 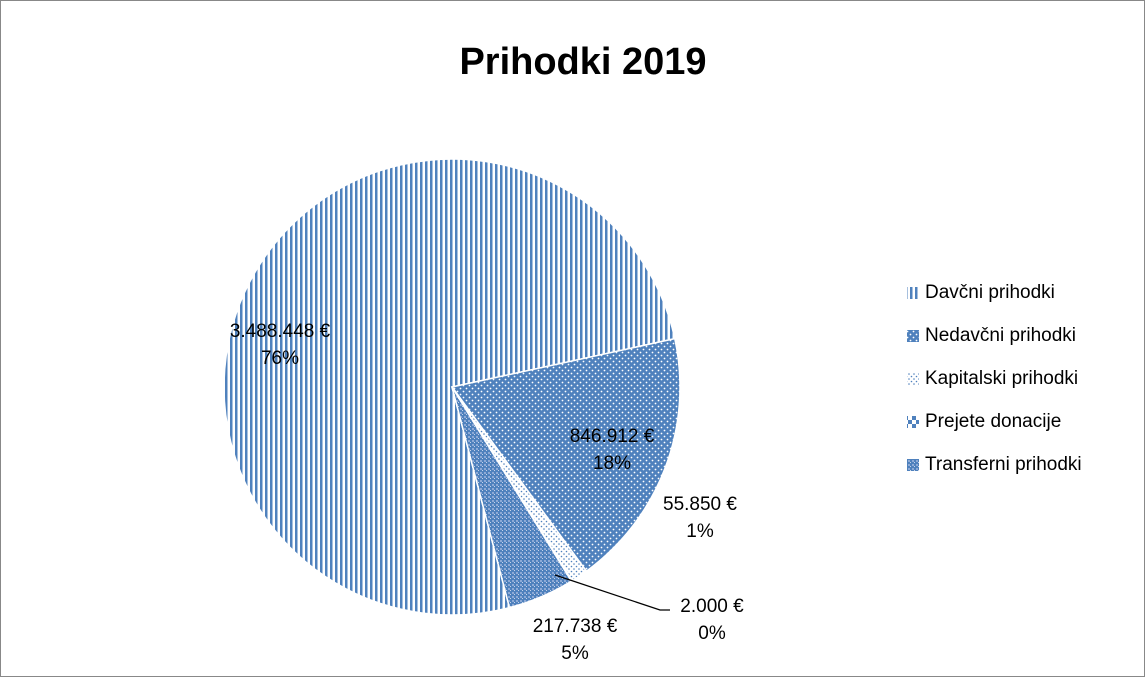 I want to click on data-label: 846.912 €, so click(x=612, y=436).